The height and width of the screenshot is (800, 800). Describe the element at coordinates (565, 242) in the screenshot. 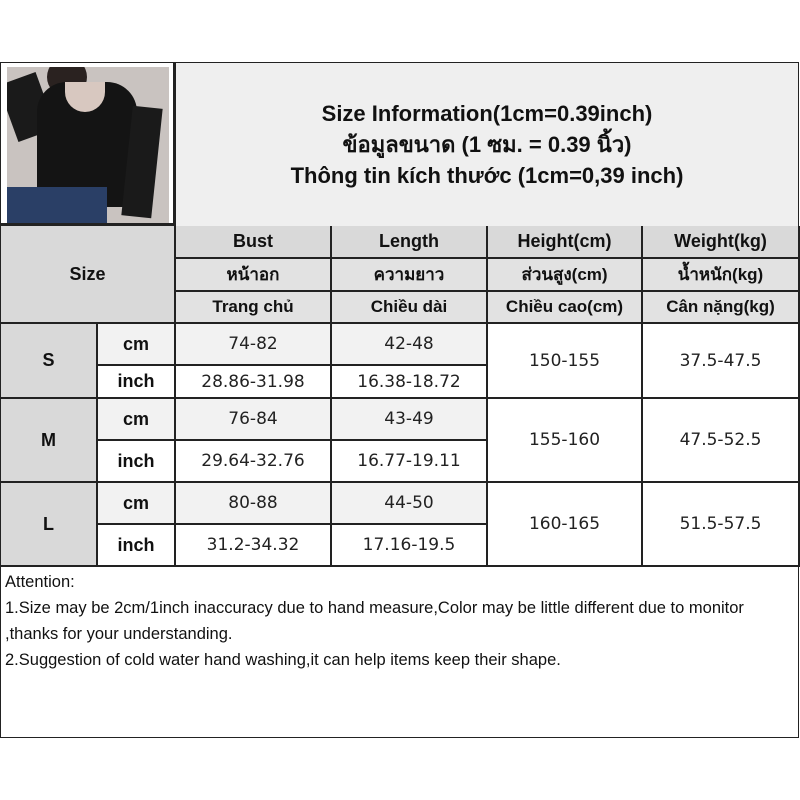

I see `column-header-en: Height(cm)` at that location.